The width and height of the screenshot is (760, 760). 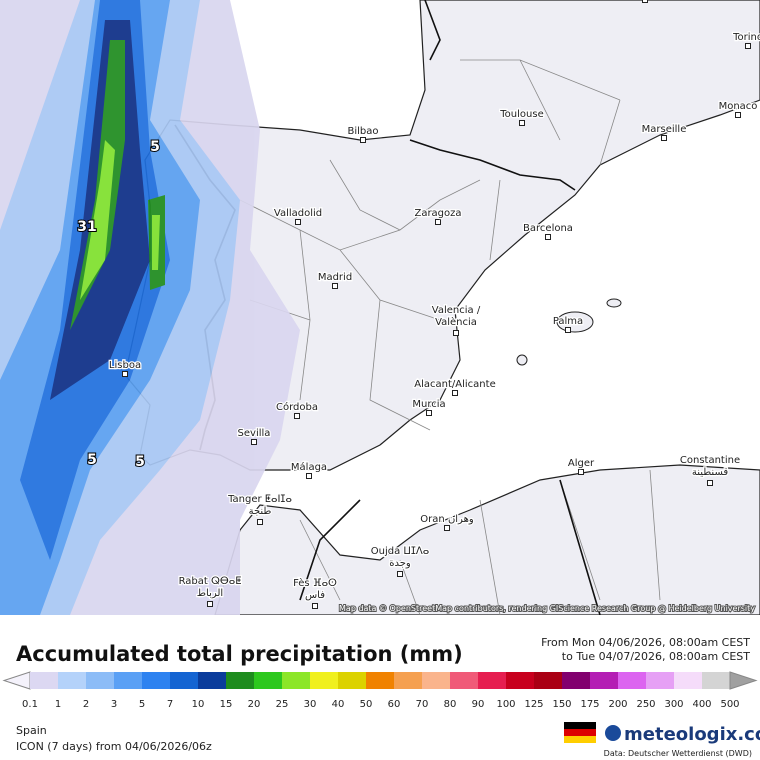 What do you see at coordinates (521, 114) in the screenshot?
I see `city-label: Toulouse` at bounding box center [521, 114].